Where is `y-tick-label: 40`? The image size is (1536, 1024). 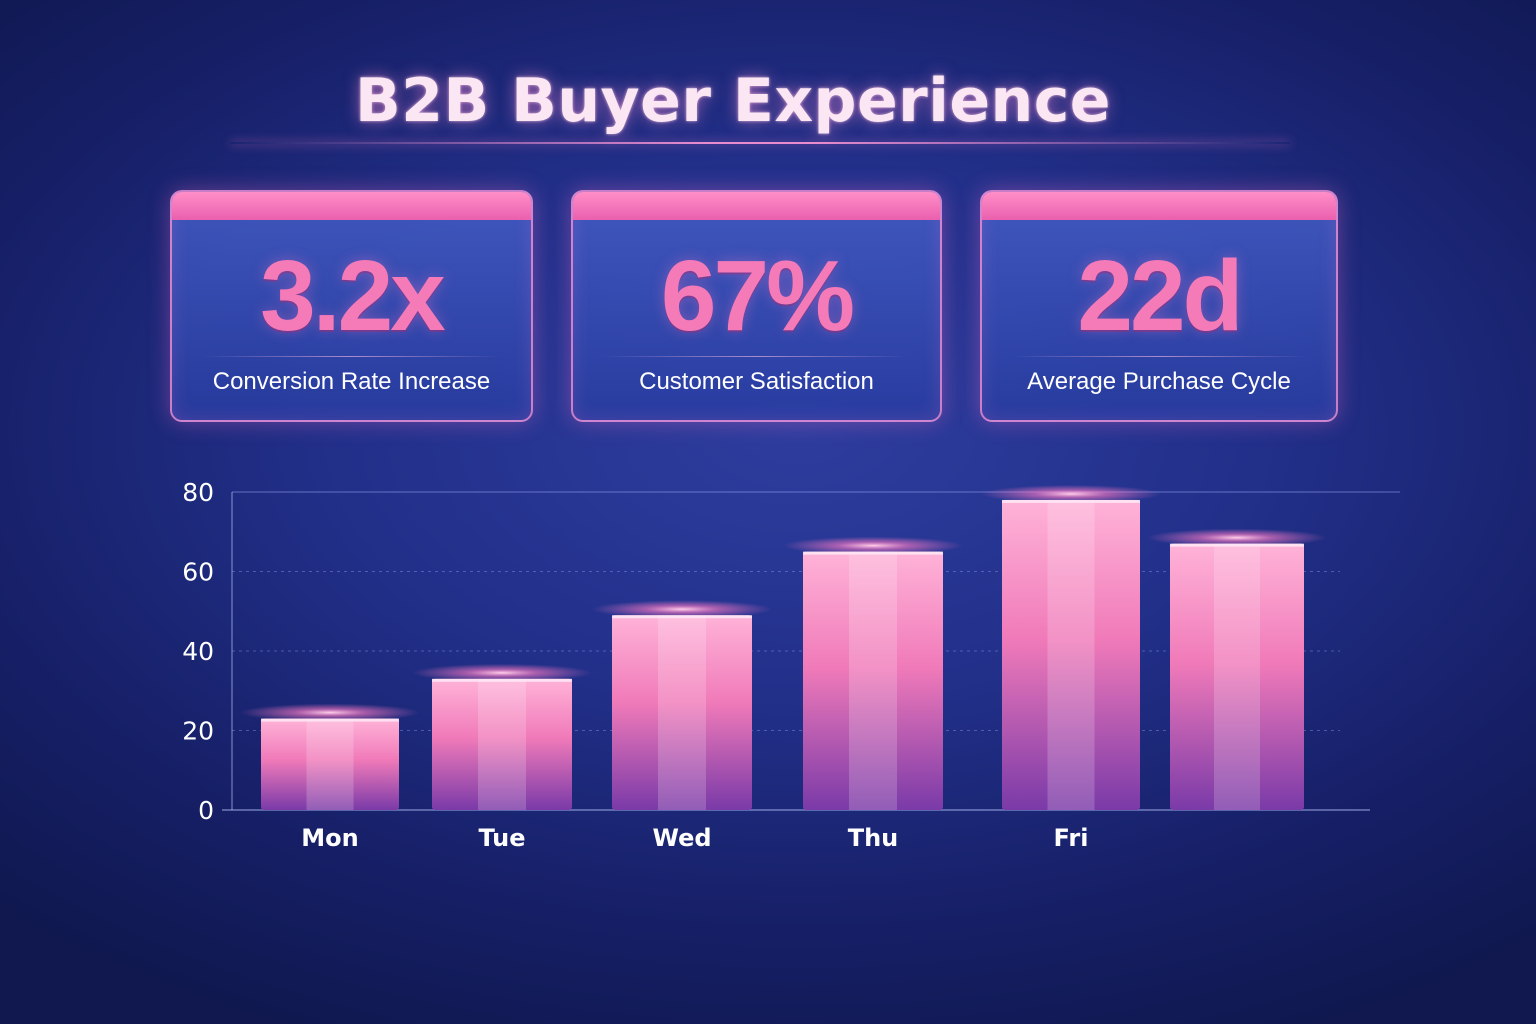
y-tick-label: 40 is located at coordinates (198, 651).